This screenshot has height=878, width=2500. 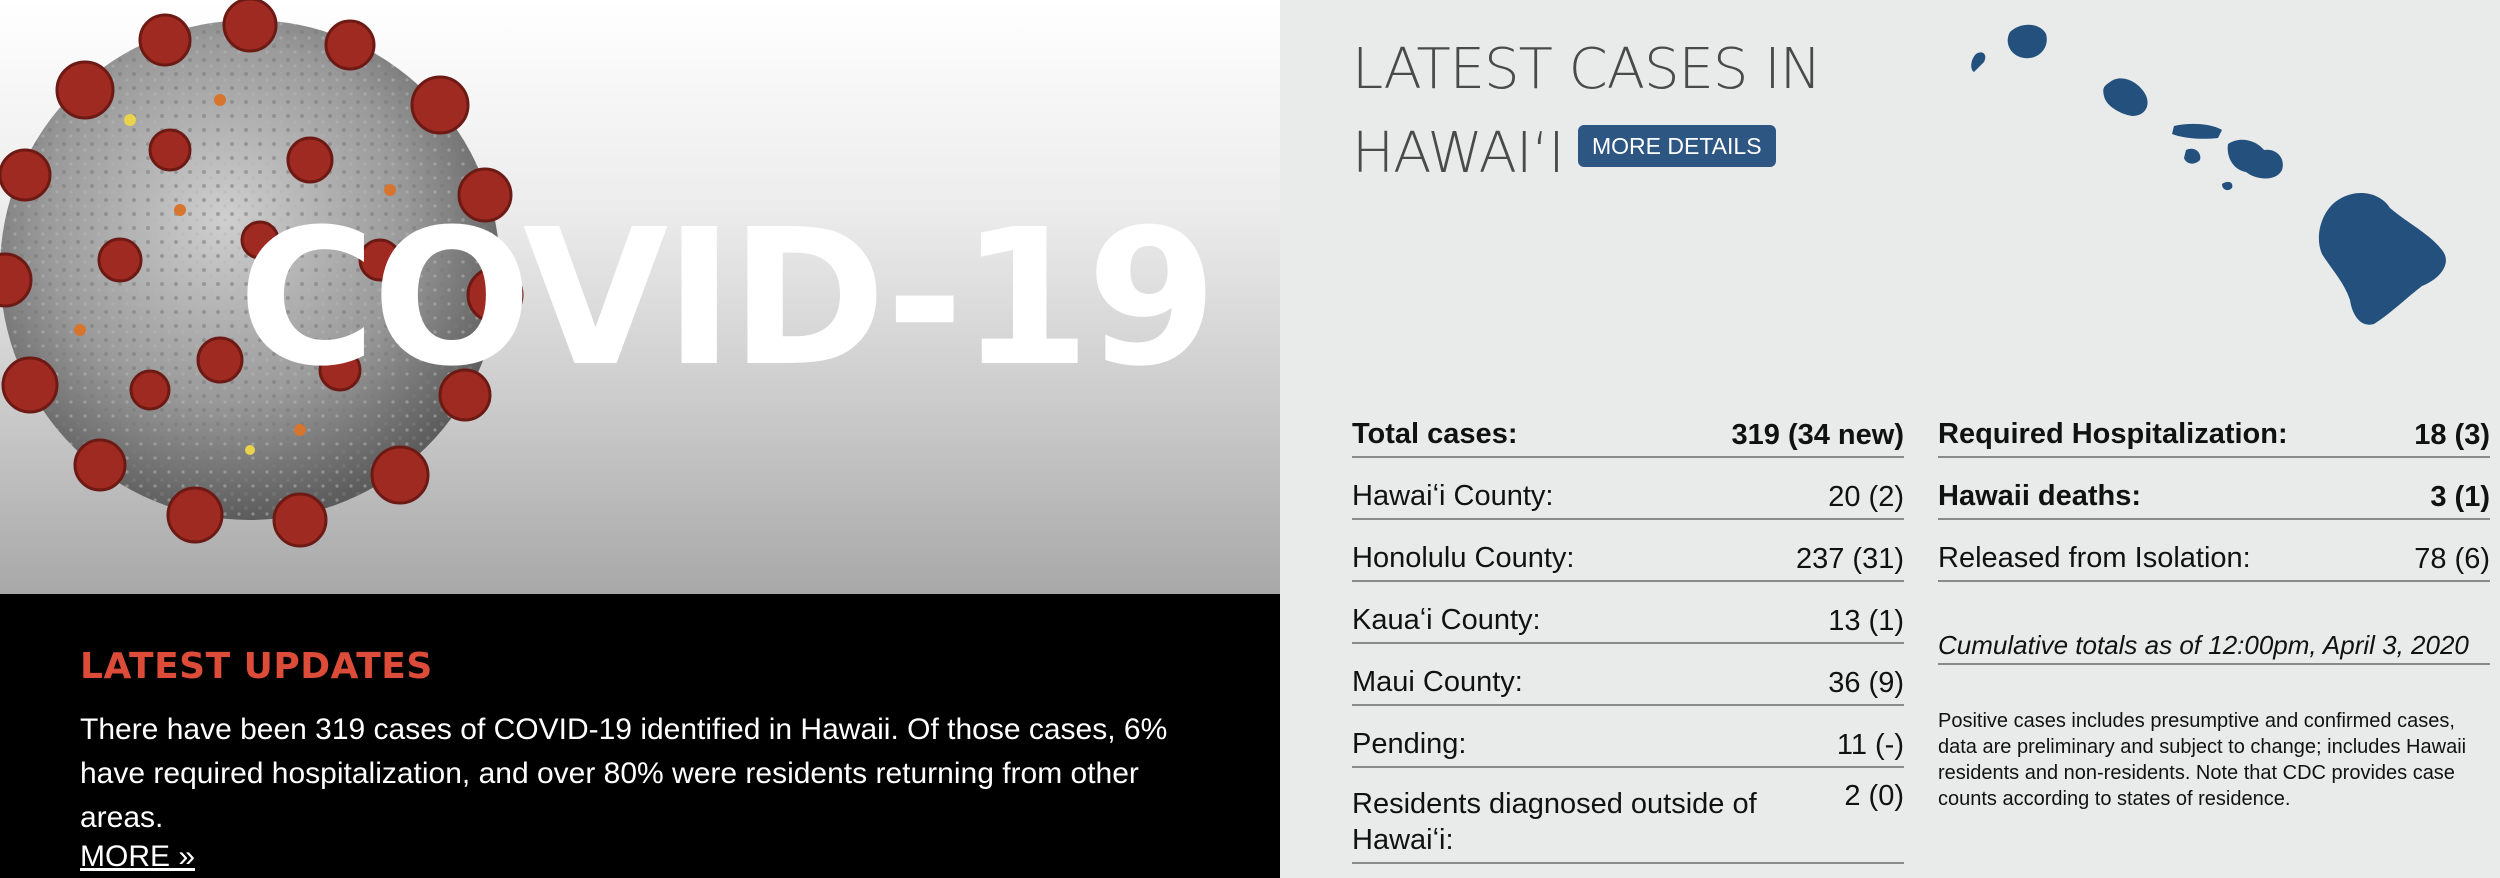 What do you see at coordinates (1463, 558) in the screenshot?
I see `stat-label: Honolulu County:` at bounding box center [1463, 558].